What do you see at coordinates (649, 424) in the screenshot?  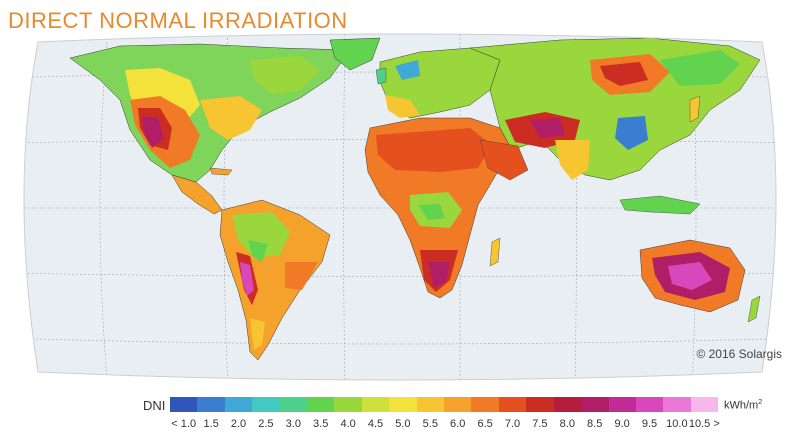 I see `legend-tick-label: 9.5` at bounding box center [649, 424].